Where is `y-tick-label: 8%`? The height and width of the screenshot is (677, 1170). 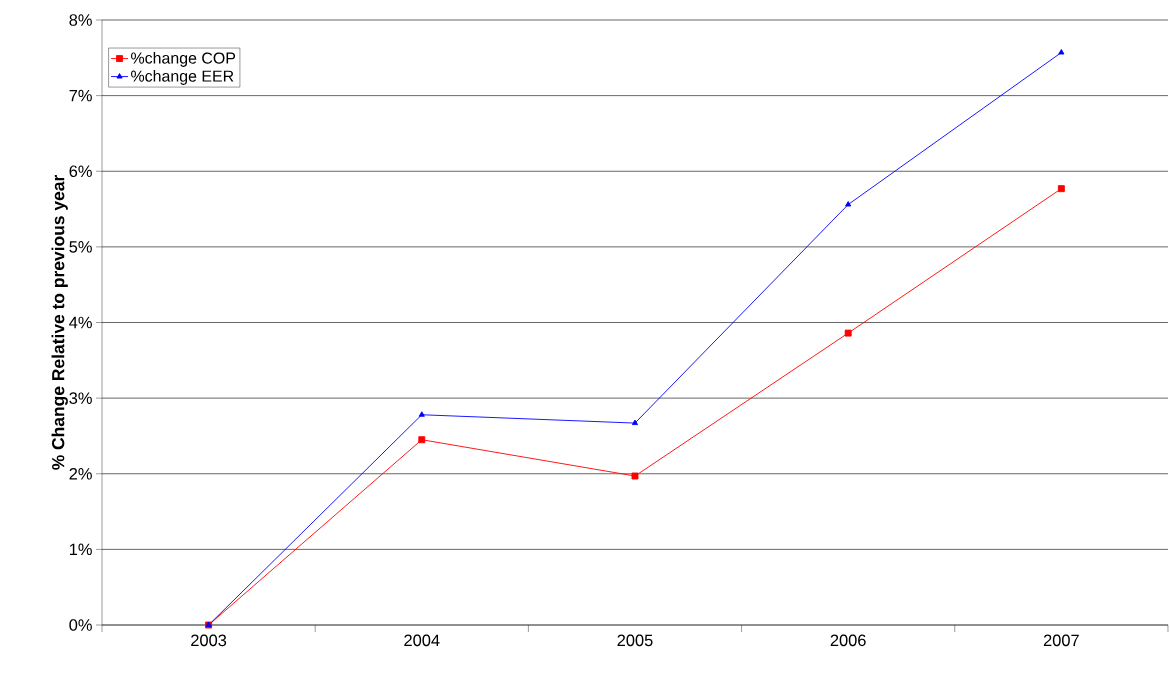
y-tick-label: 8% is located at coordinates (80, 20).